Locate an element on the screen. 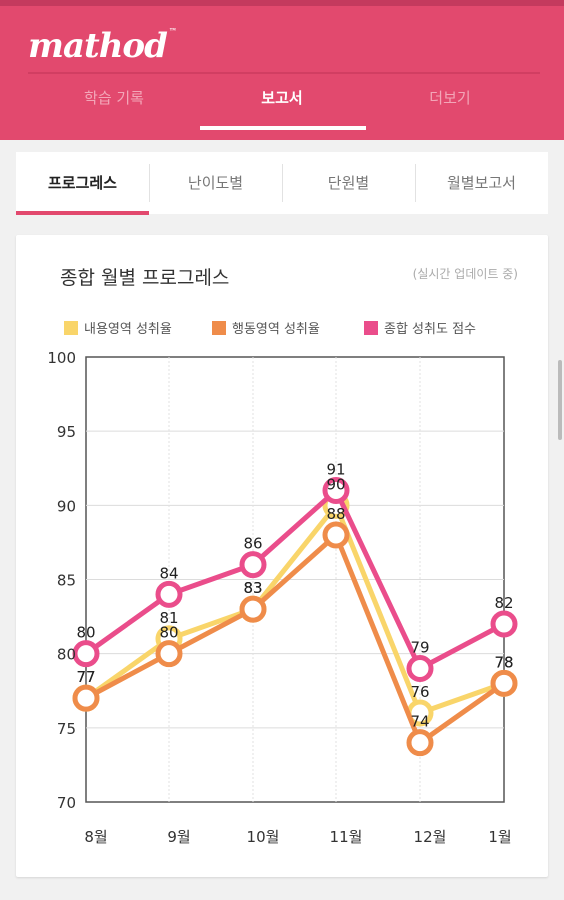 The height and width of the screenshot is (900, 564). legend-label: 내용영역 성취율 is located at coordinates (128, 329).